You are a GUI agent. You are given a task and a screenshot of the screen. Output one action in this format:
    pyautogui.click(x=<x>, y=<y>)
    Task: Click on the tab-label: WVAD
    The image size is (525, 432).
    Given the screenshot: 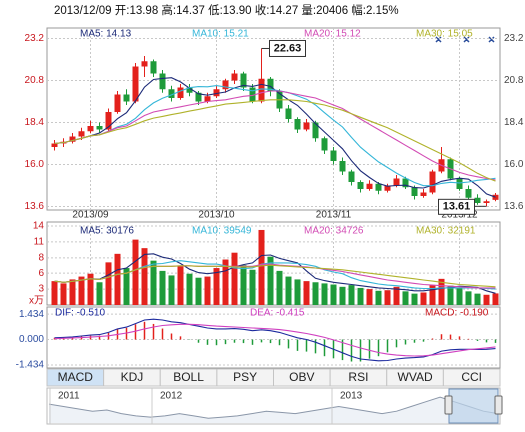 What is the action you would take?
    pyautogui.click(x=415, y=377)
    